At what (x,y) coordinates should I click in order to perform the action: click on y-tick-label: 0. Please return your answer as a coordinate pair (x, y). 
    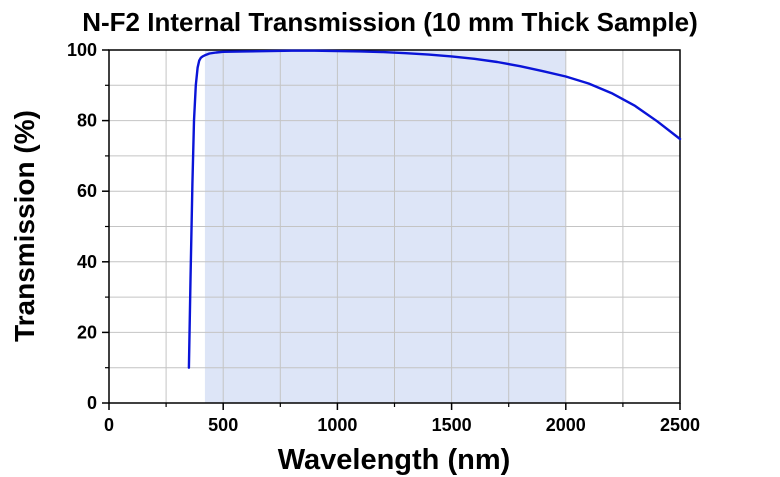
    Looking at the image, I should click on (92, 403).